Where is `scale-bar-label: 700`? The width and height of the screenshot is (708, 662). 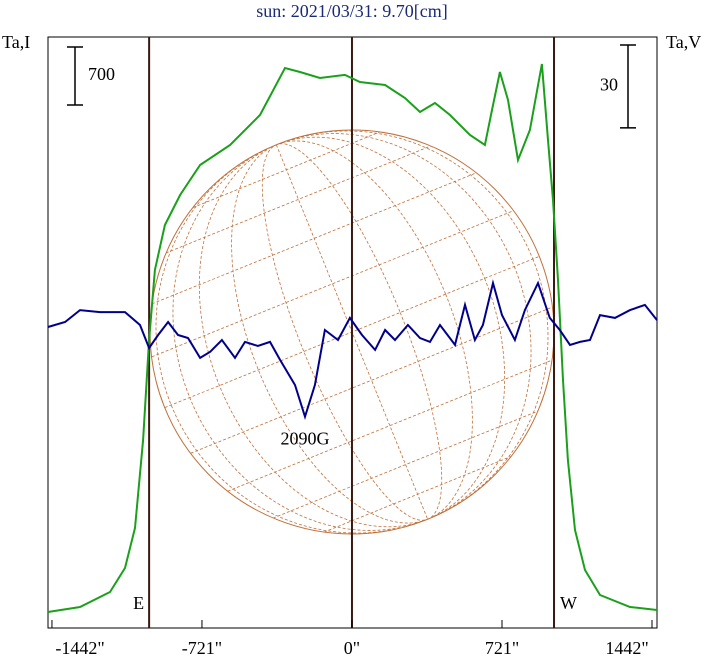
scale-bar-label: 700 is located at coordinates (101, 74).